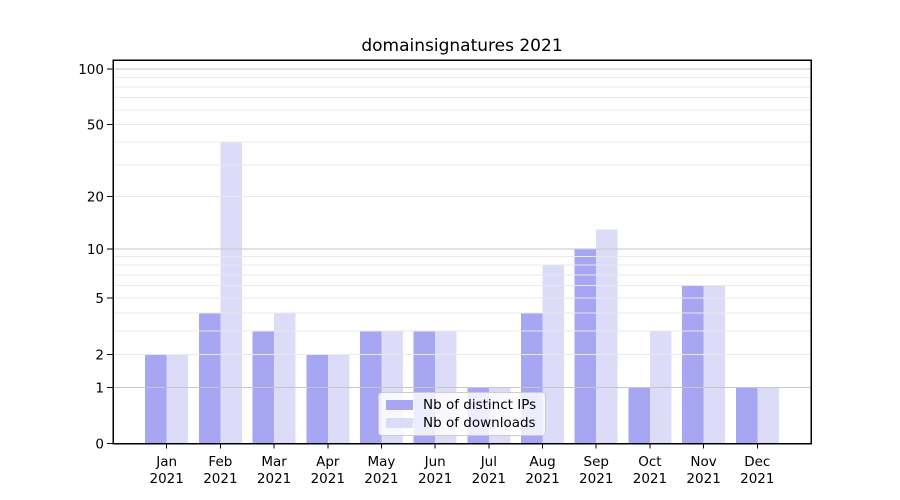 Image resolution: width=900 pixels, height=500 pixels. I want to click on legend: Nb of distinct IPs Nb of downloads, so click(462, 414).